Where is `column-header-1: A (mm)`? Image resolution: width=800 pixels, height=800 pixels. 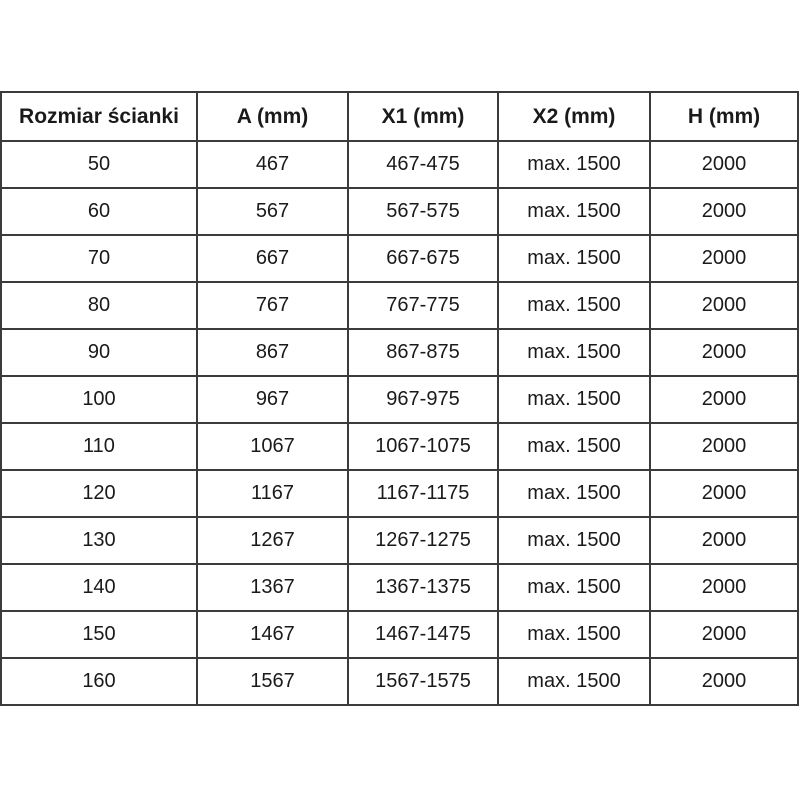 column-header-1: A (mm) is located at coordinates (272, 116).